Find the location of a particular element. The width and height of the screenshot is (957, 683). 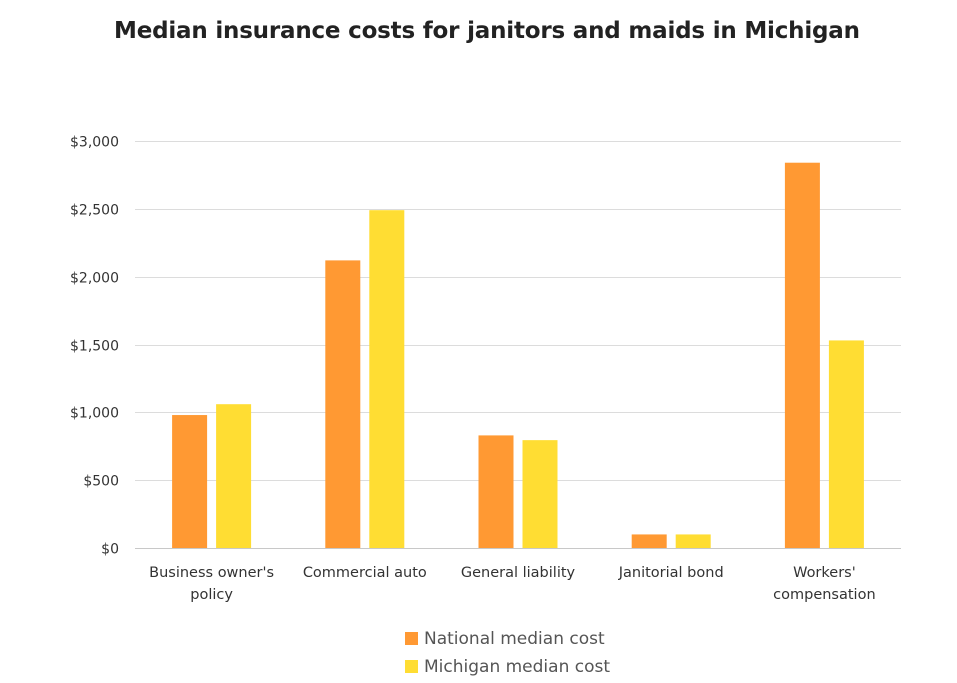

x-tick-label: Commercial auto is located at coordinates (365, 573).